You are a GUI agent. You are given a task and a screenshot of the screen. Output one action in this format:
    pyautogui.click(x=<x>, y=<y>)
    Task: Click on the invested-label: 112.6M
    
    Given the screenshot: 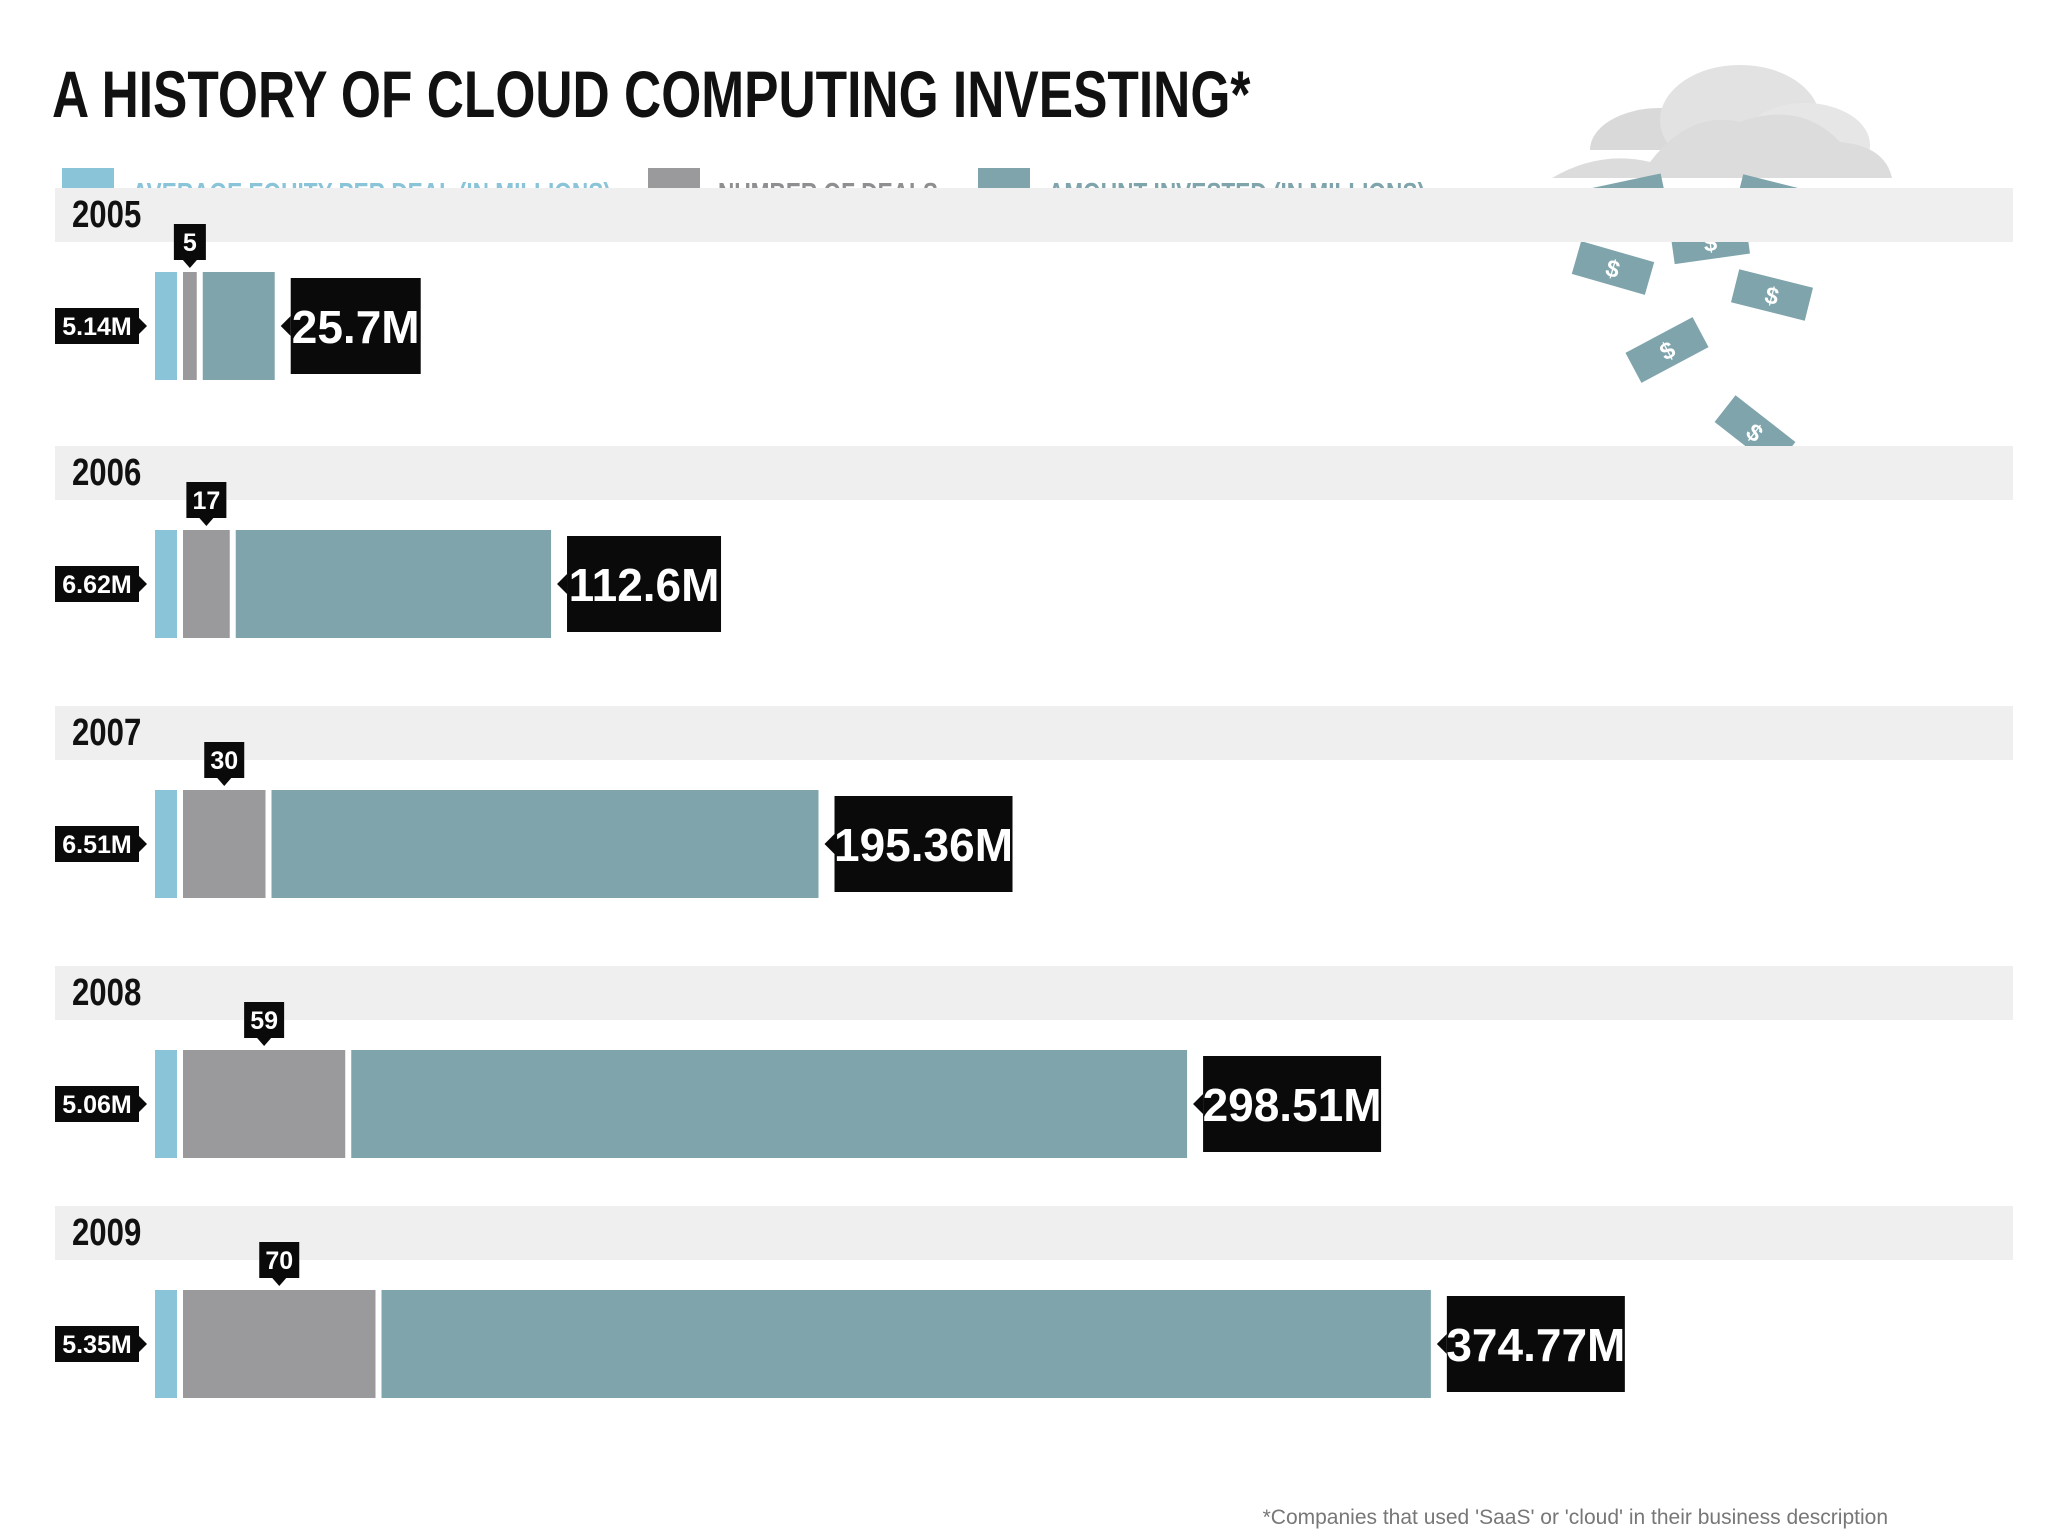 What is the action you would take?
    pyautogui.click(x=644, y=585)
    